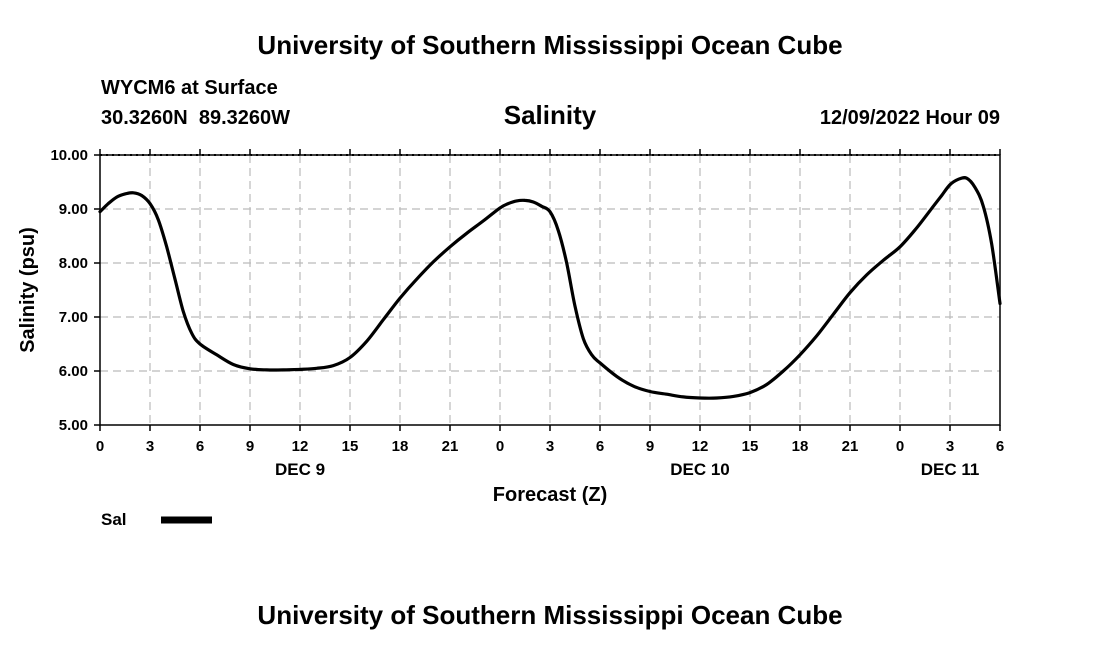  Describe the element at coordinates (195, 118) in the screenshot. I see `location-label: 30.3260N 89.3260W` at that location.